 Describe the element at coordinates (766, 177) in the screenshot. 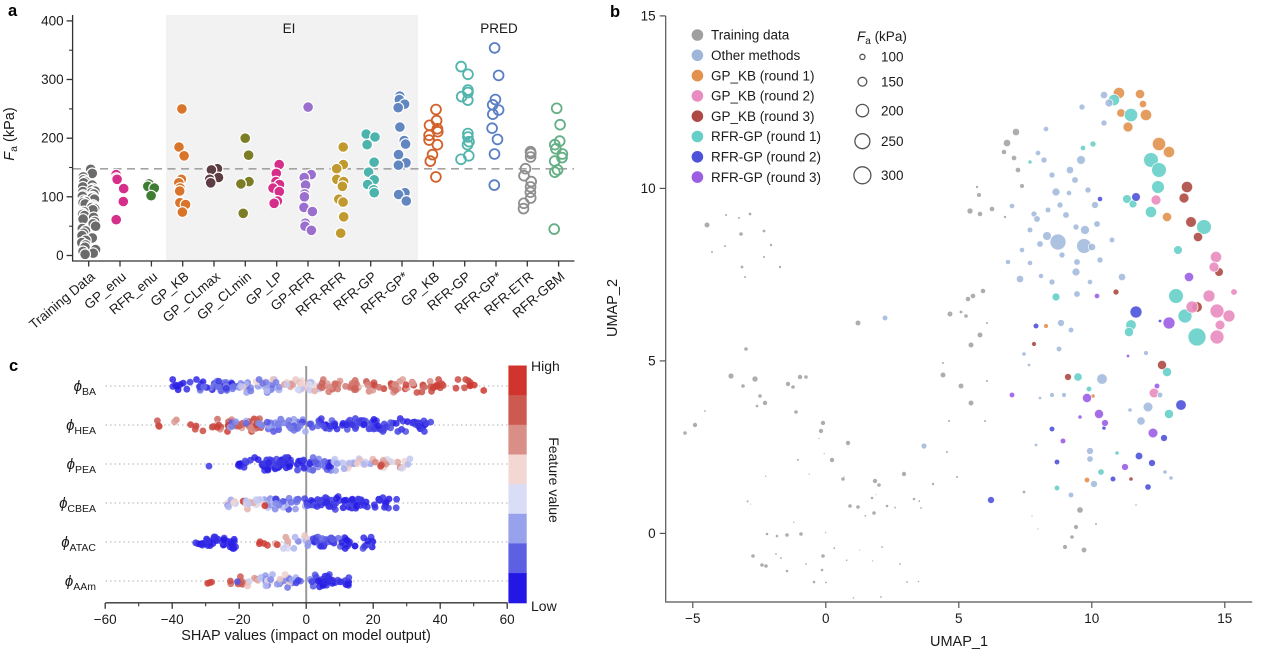

I see `svg-text: RFR-GP (round 3)` at that location.